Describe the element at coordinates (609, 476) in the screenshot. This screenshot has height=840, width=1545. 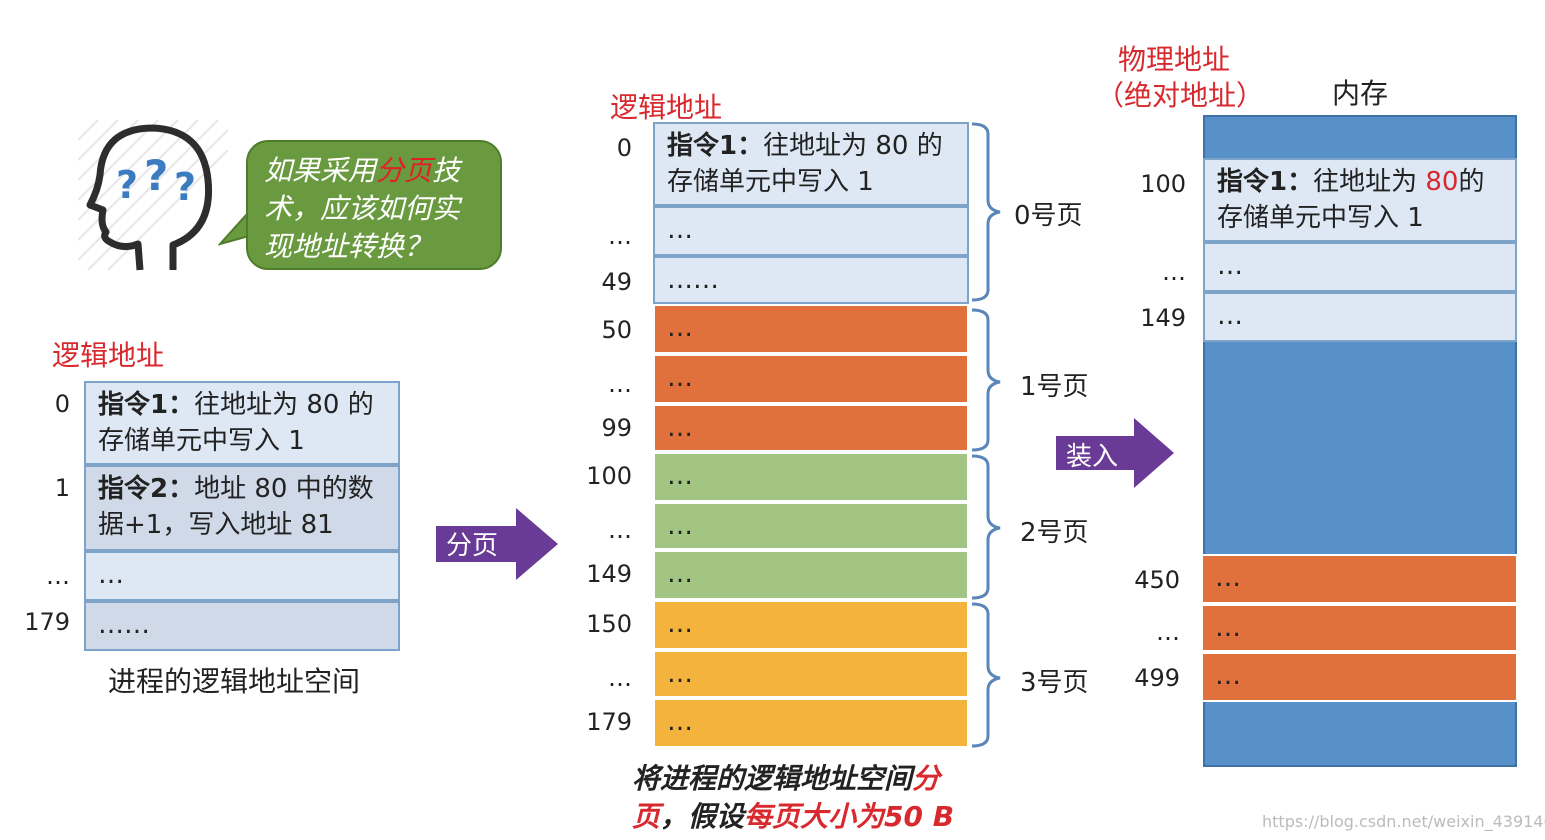
I see `mid-addr-6: 100` at that location.